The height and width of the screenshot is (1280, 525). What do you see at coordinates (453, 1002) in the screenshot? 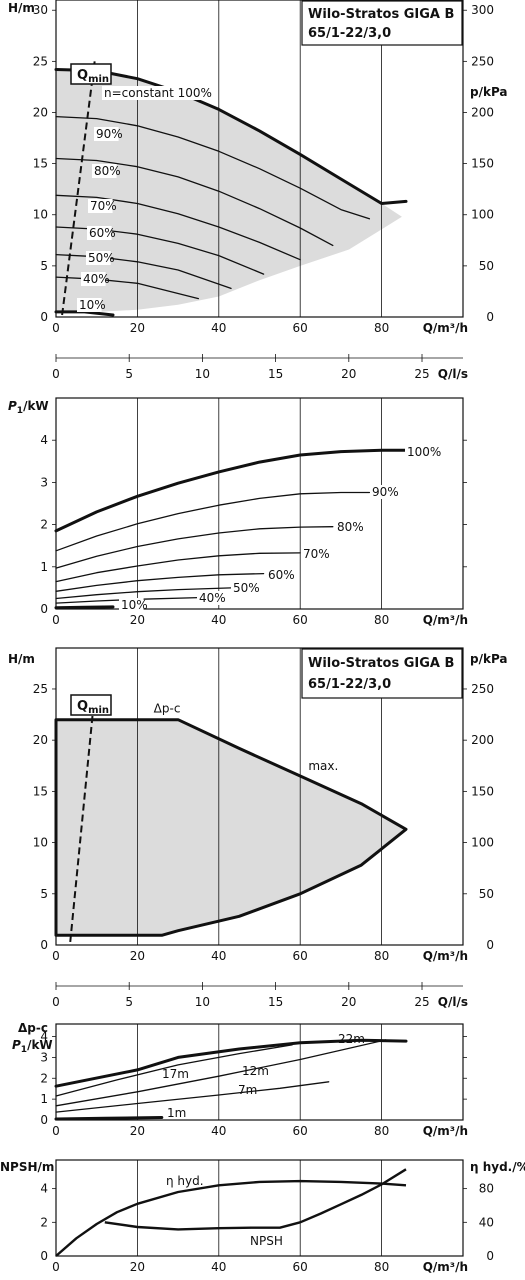
I see `ls-axis-label: Q/l/s` at bounding box center [453, 1002].